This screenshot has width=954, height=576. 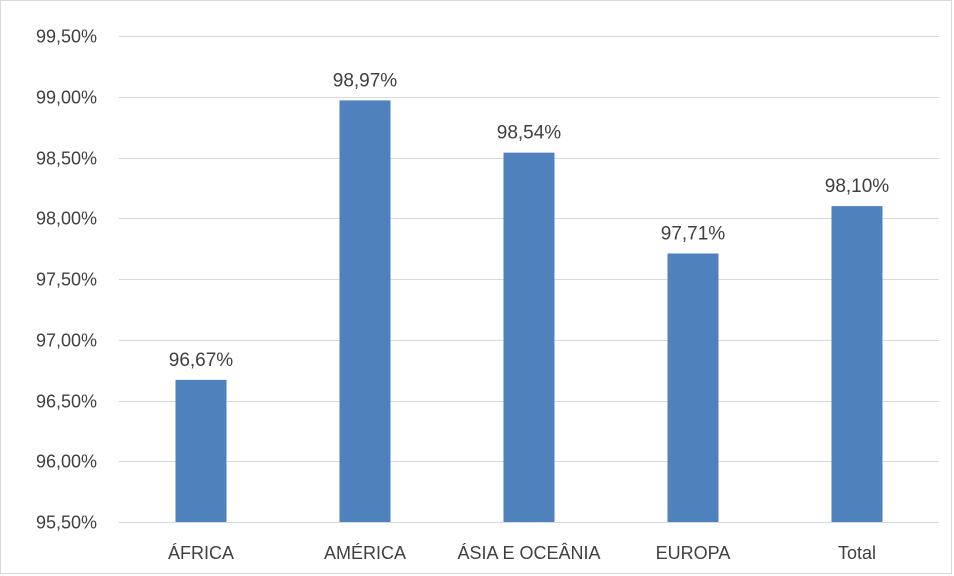 I want to click on data-label: 96,67%, so click(x=201, y=360).